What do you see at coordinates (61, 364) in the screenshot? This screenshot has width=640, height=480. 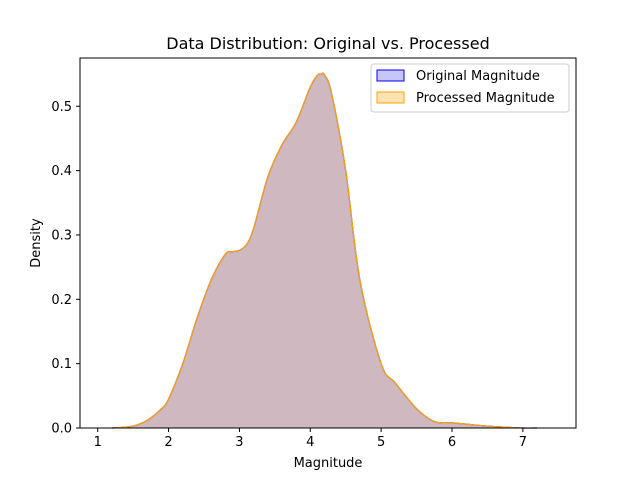 I see `y-tick-label: 0.1` at bounding box center [61, 364].